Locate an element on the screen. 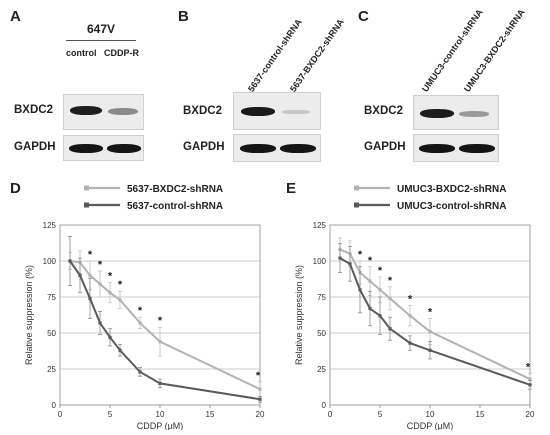  band-gapdh-b2 is located at coordinates (298, 148).